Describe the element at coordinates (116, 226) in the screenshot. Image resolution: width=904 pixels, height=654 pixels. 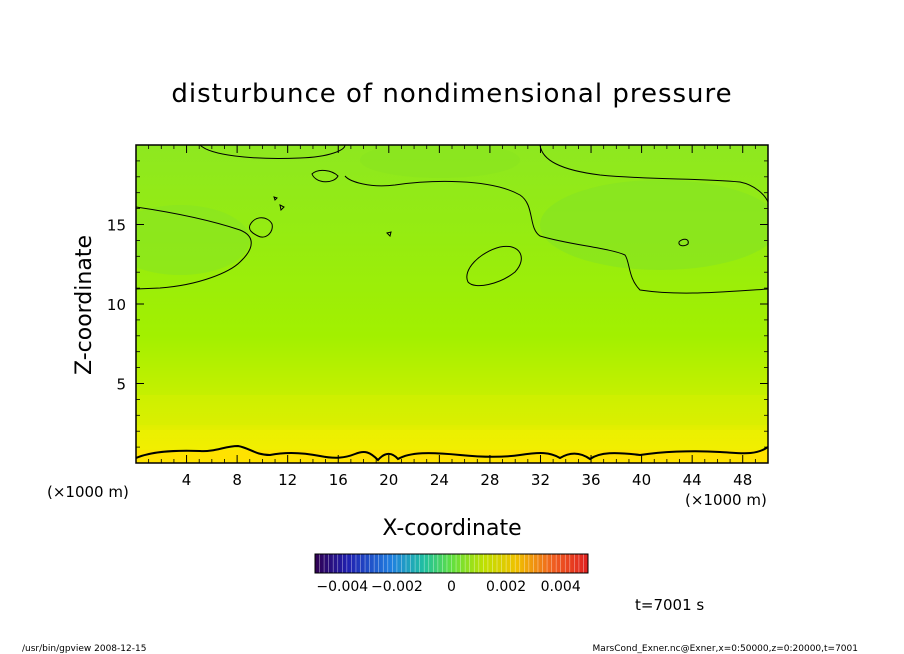
I see `y-tick-label: 15` at that location.